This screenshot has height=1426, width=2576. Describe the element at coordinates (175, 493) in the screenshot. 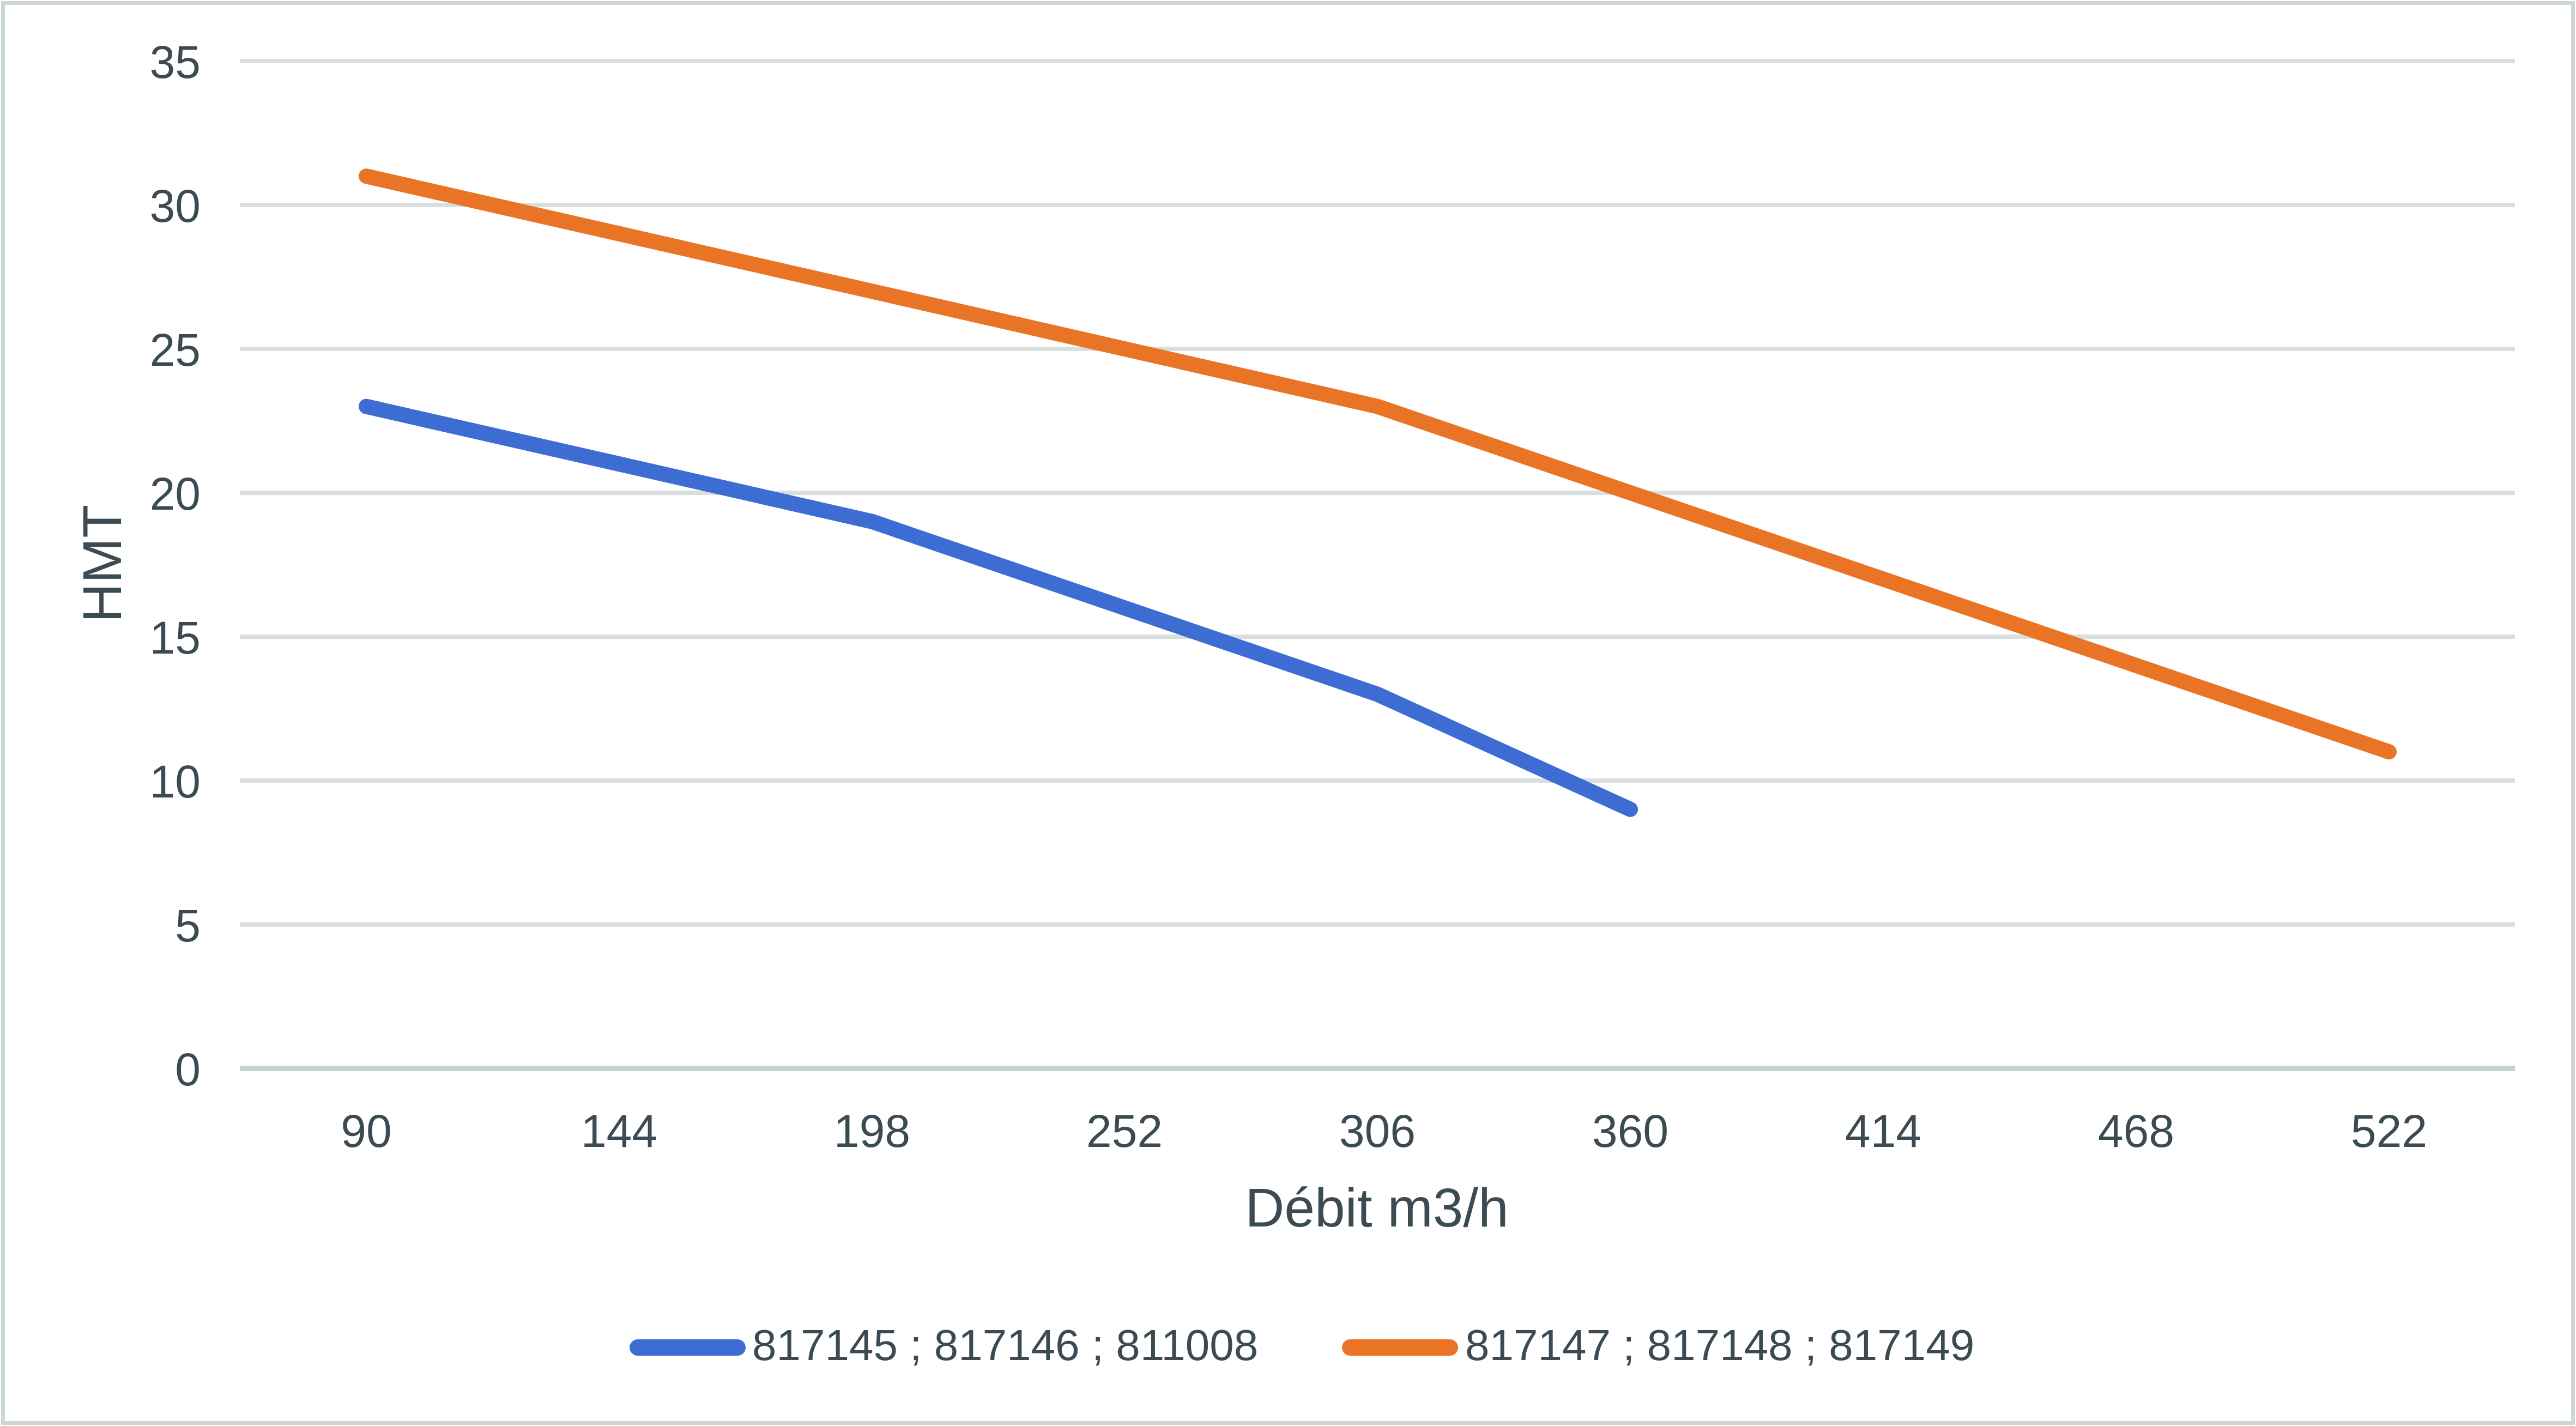

I see `svg-text: 20` at that location.